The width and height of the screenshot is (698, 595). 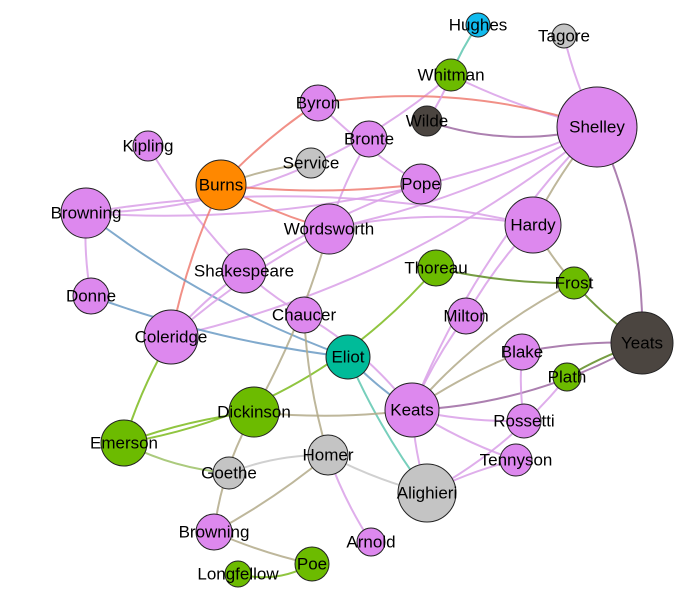 I want to click on node-hughes: Hughes, so click(x=478, y=25).